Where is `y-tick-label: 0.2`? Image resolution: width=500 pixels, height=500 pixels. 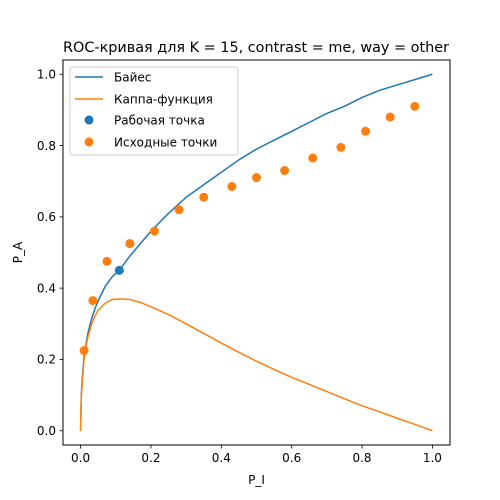
y-tick-label: 0.2 is located at coordinates (46, 360).